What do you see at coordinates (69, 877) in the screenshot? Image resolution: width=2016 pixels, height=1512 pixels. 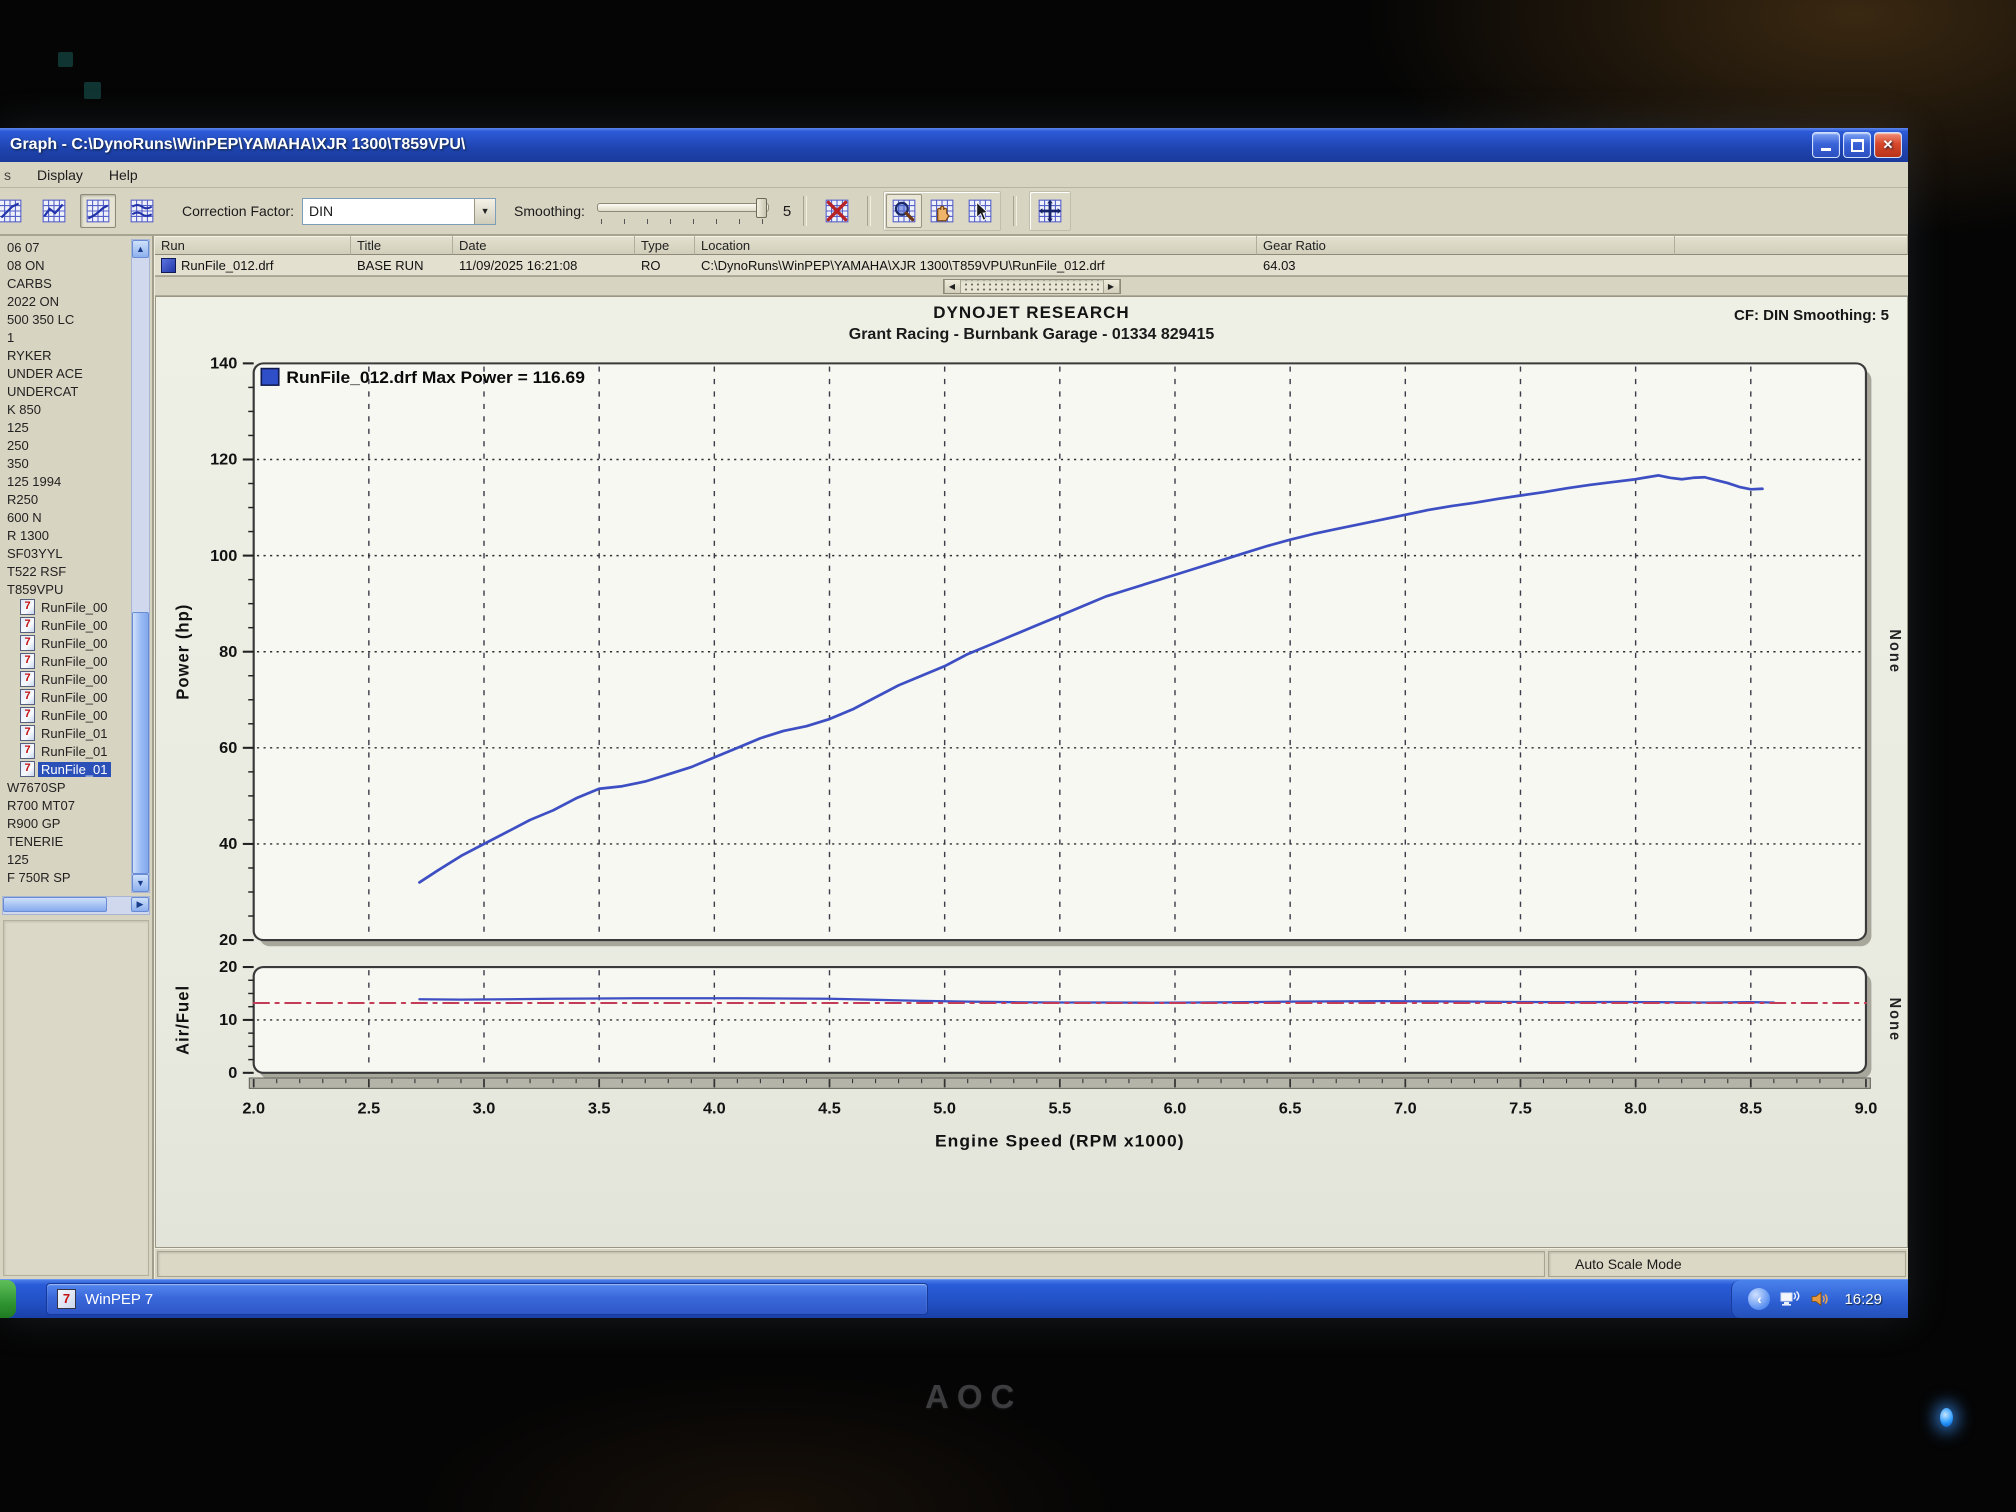 I see `sidebar-item: F 750R SP` at bounding box center [69, 877].